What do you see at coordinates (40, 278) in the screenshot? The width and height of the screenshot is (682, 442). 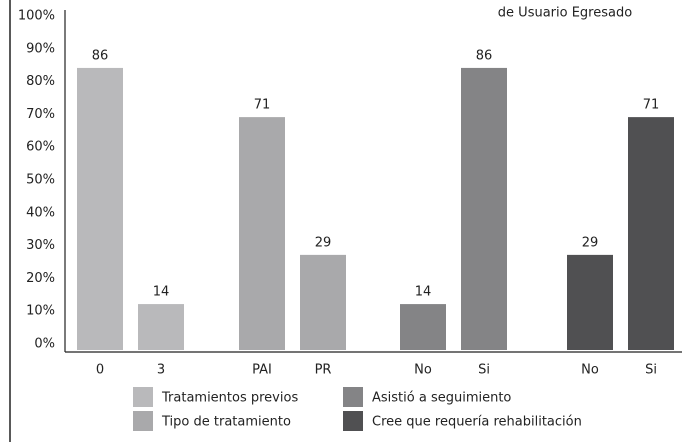 I see `y-tick-label: 20%` at bounding box center [40, 278].